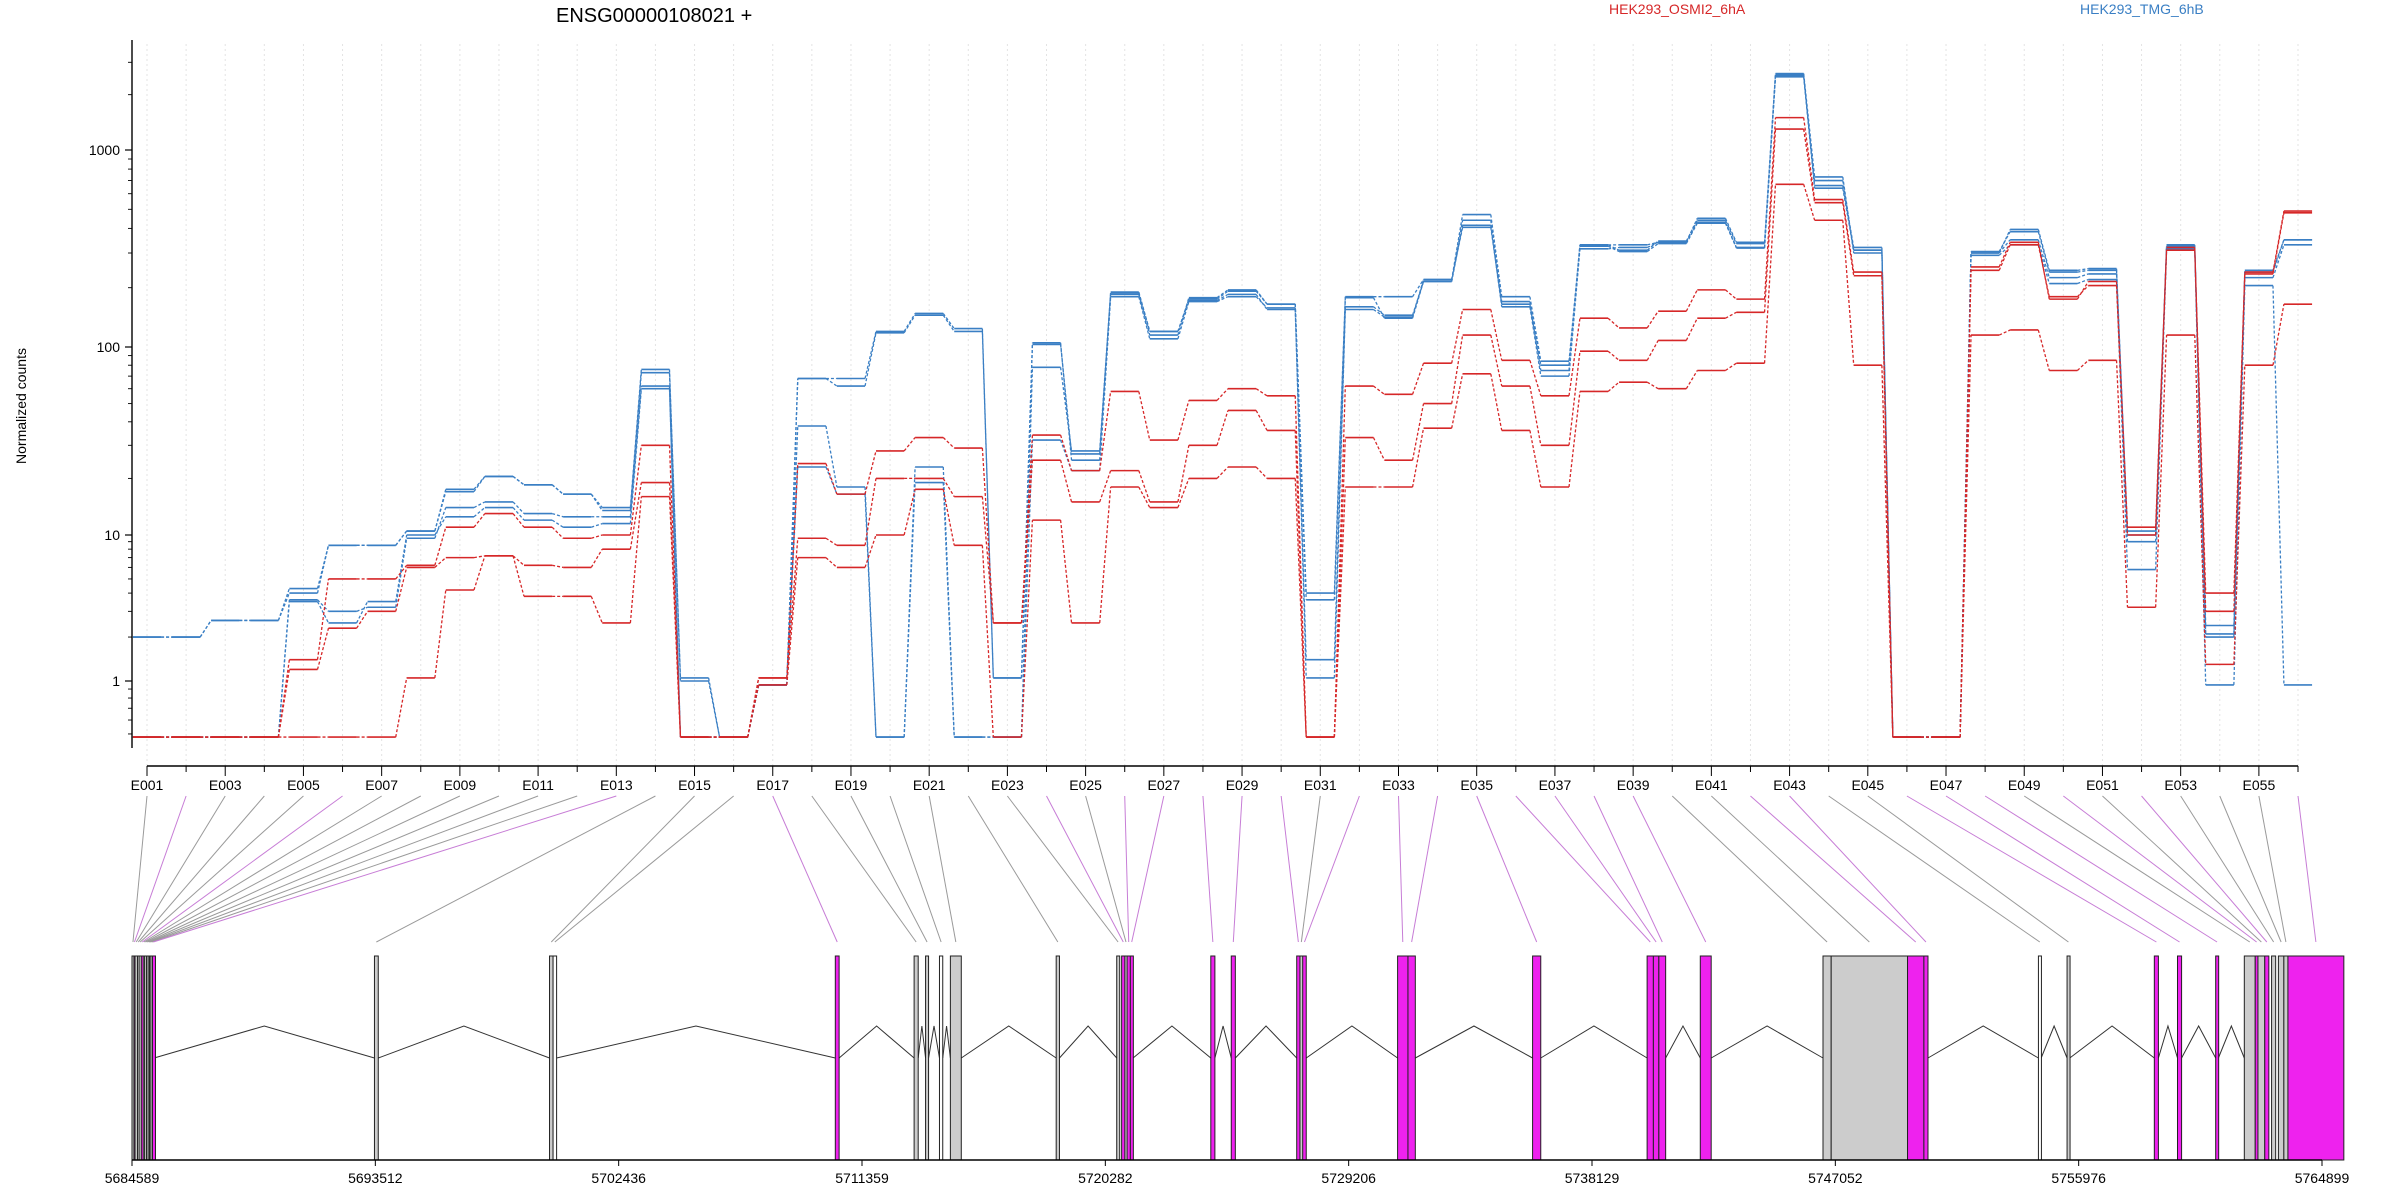 The image size is (2400, 1200). Describe the element at coordinates (2322, 1178) in the screenshot. I see `genomic-tick-label: 5764899` at that location.